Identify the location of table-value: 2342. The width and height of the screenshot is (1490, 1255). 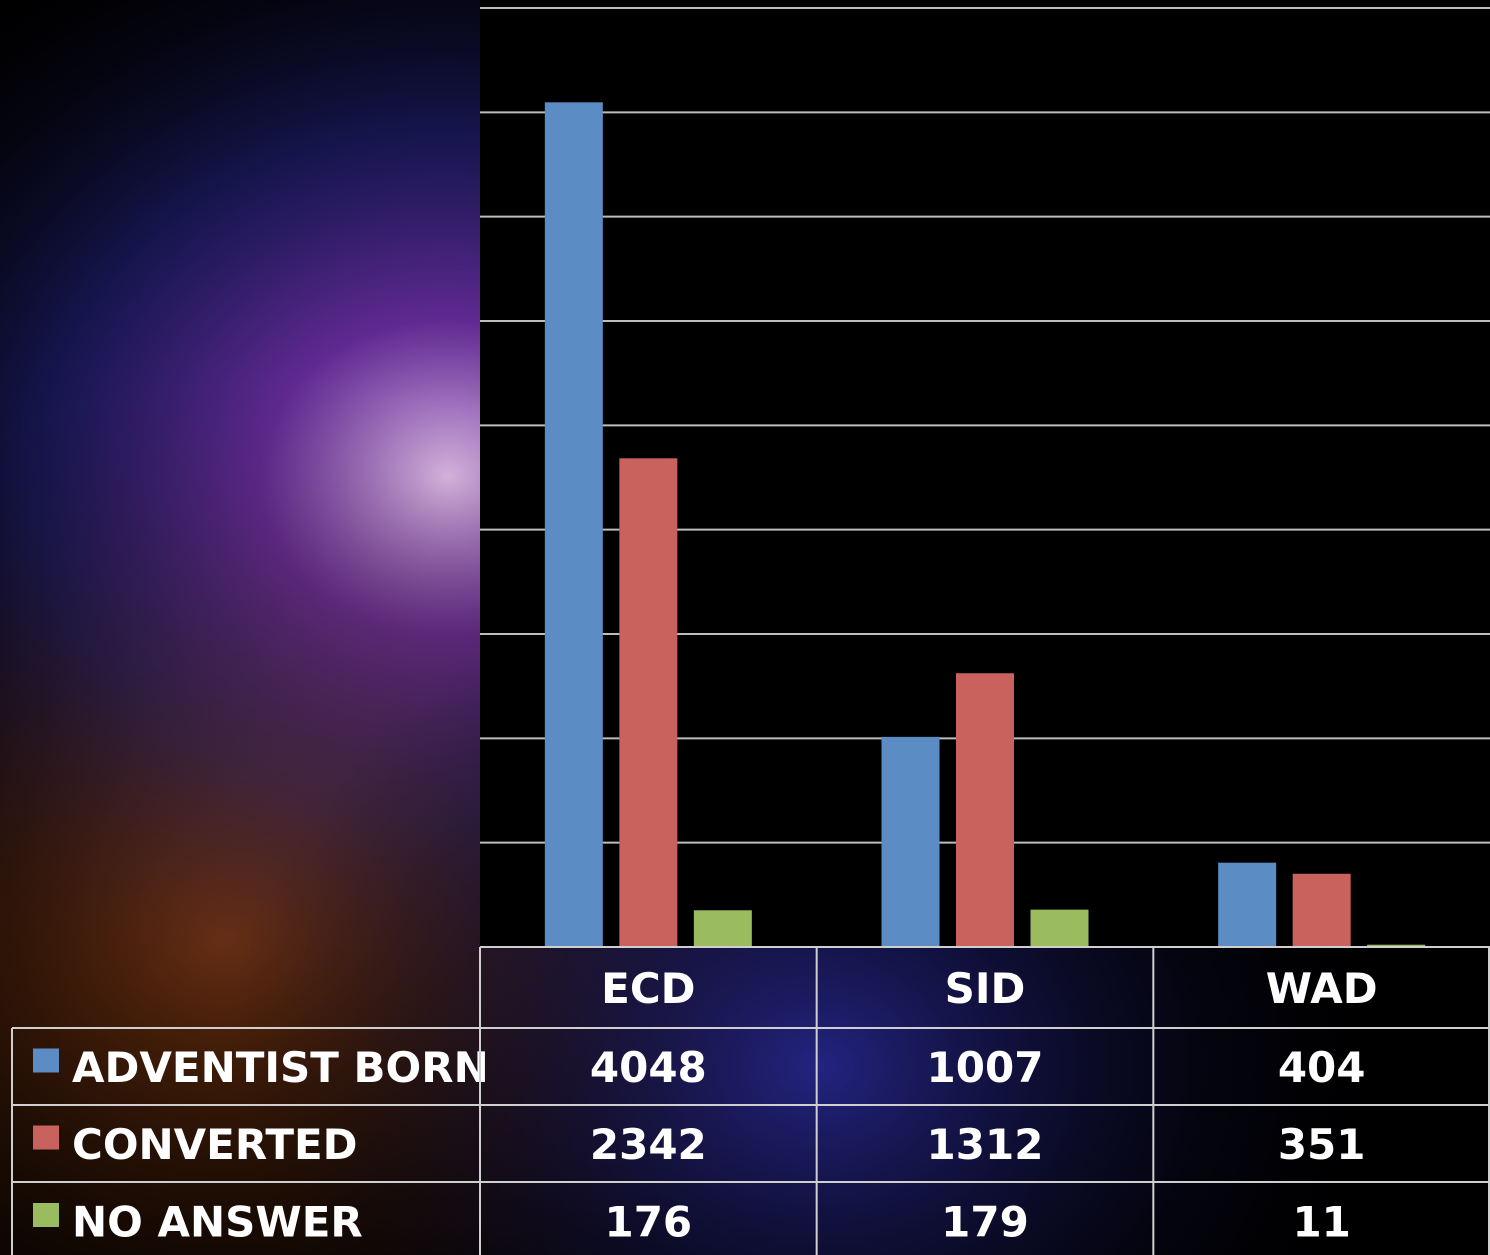
(648, 1144).